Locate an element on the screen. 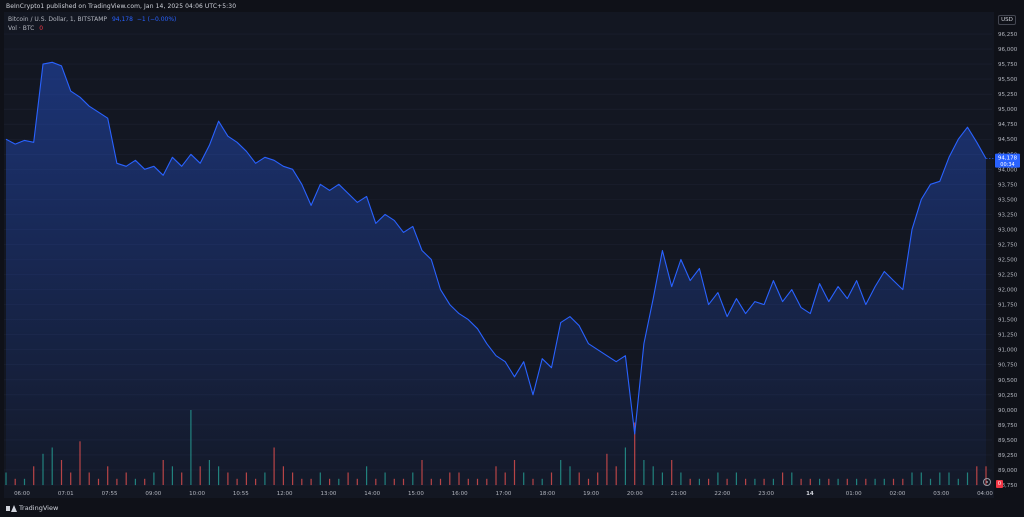  x-tick-label-16: 22:00 is located at coordinates (722, 494).